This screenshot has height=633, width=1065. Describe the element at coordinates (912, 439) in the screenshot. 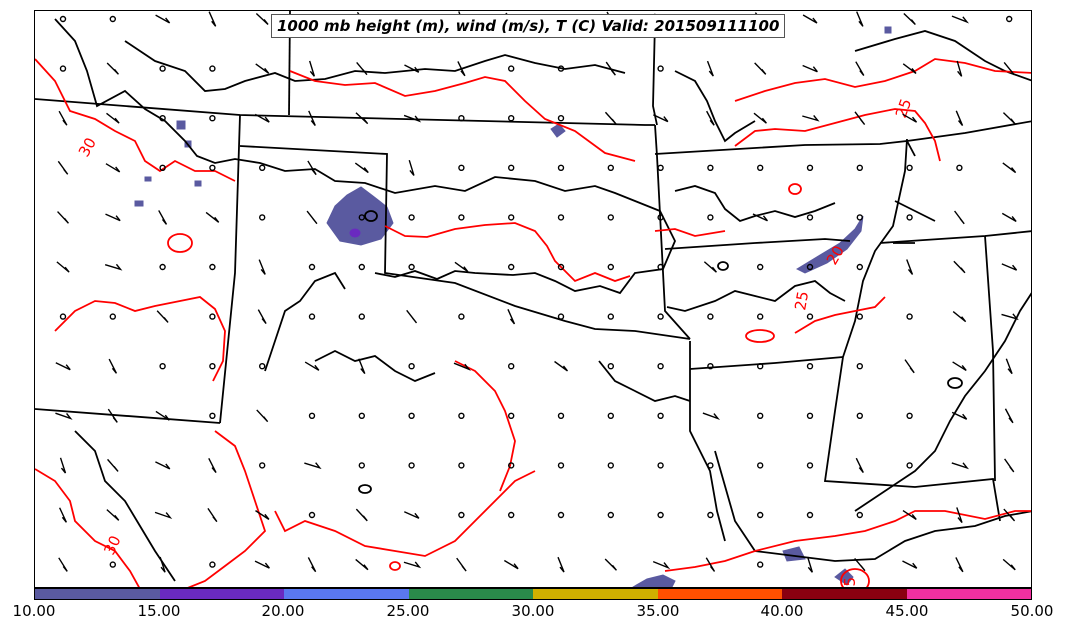

I see `border-ms-al` at that location.